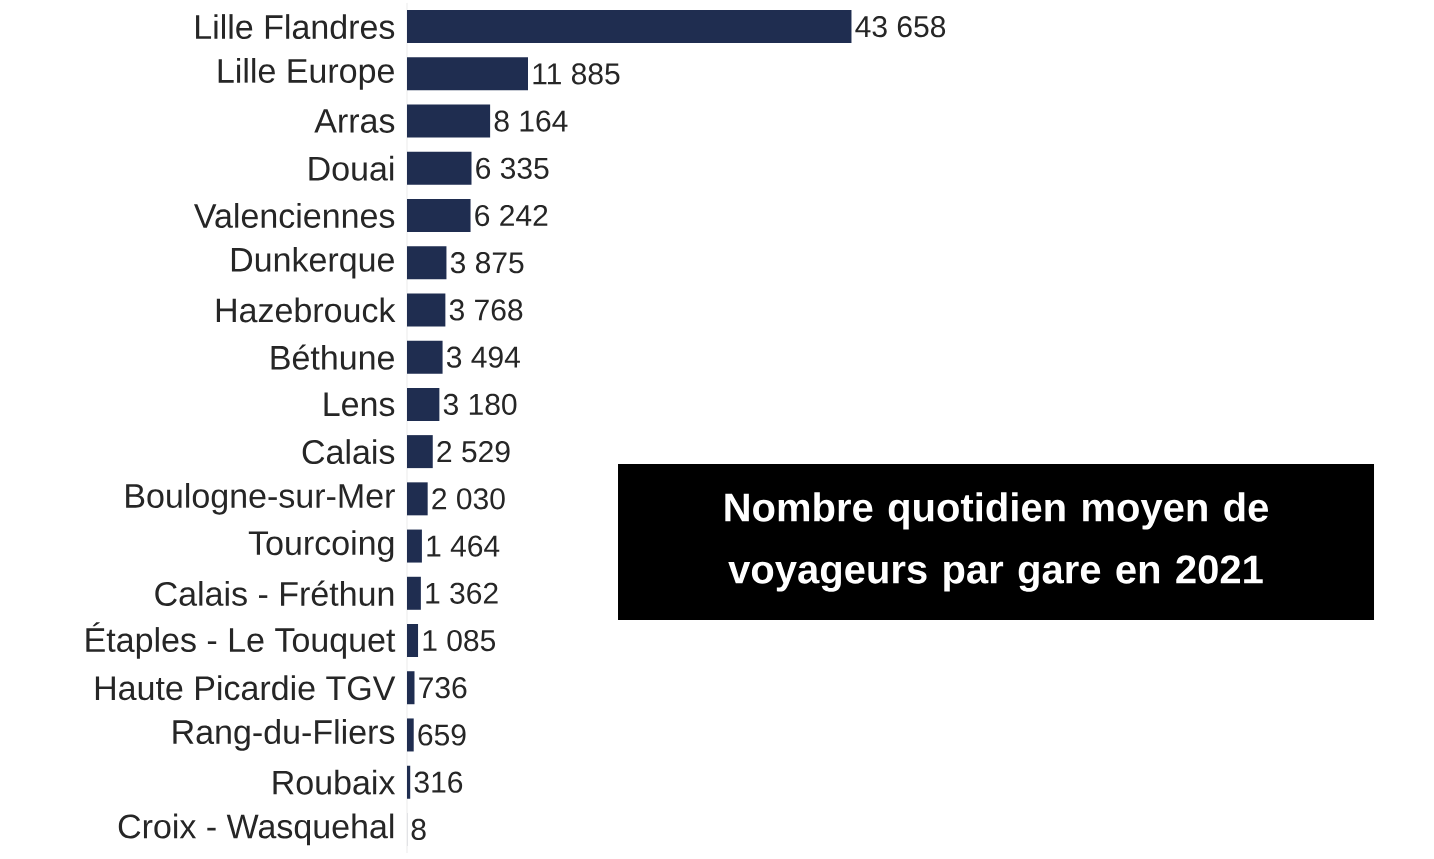  I want to click on y-tick-label: Croix - Wasquehal, so click(256, 829).